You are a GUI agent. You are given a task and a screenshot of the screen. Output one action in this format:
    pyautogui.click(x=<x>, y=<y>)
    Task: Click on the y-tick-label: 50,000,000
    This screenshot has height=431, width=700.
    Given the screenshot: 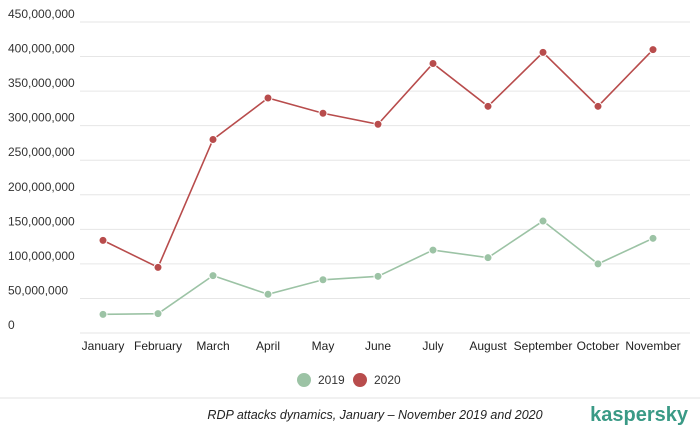 What is the action you would take?
    pyautogui.click(x=38, y=290)
    